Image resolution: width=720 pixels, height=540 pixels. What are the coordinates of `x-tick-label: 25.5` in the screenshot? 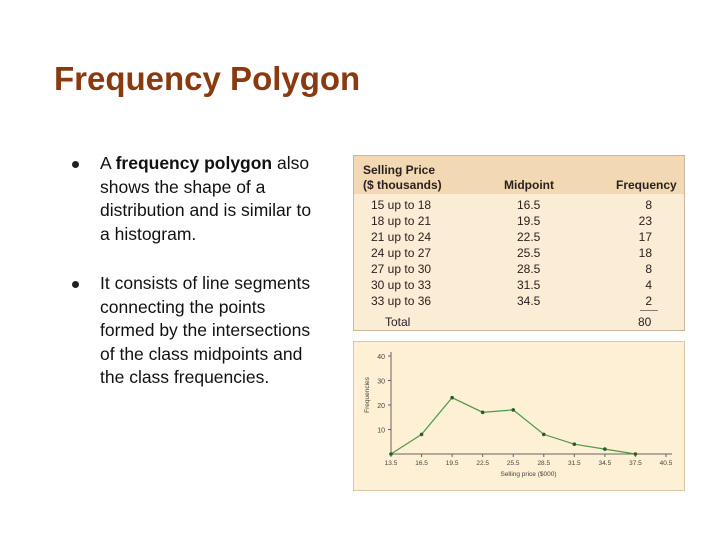 It's located at (513, 463).